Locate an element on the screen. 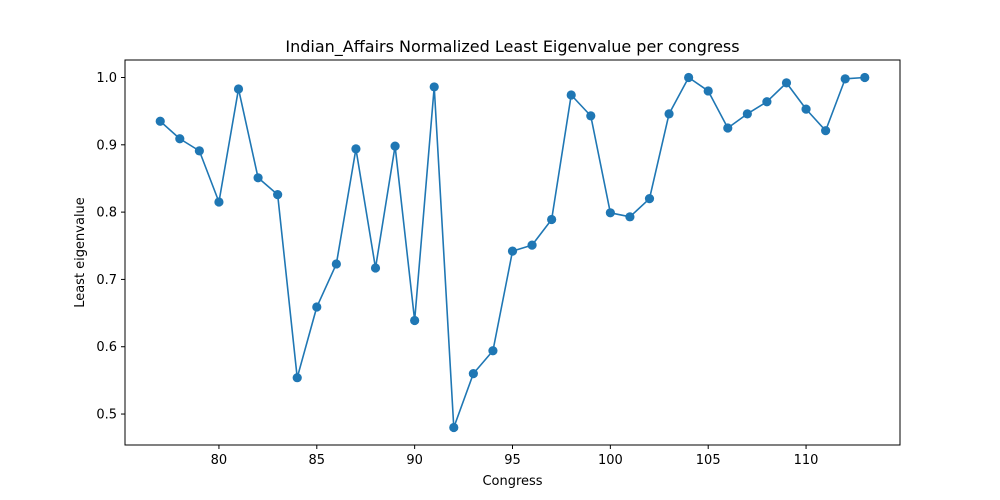 Image resolution: width=1000 pixels, height=500 pixels. x-tick-label: 95 is located at coordinates (512, 460).